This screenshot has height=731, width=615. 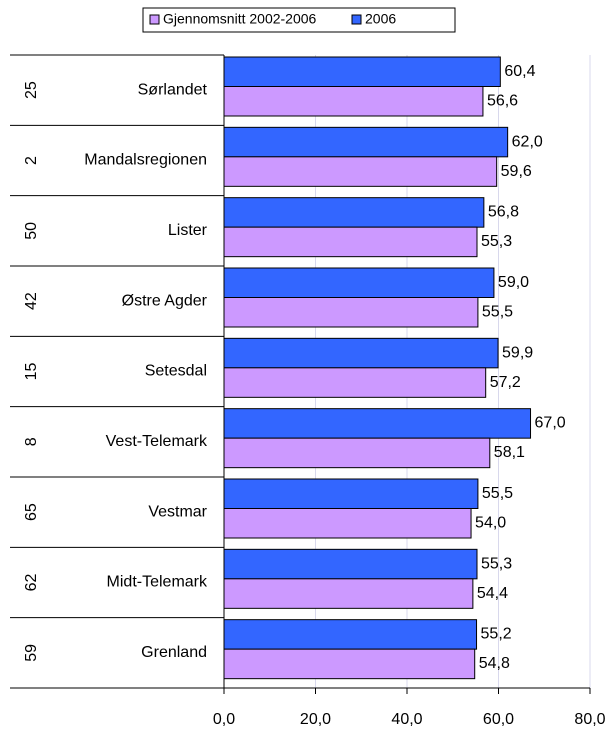 I want to click on rank-label: 8, so click(x=31, y=441).